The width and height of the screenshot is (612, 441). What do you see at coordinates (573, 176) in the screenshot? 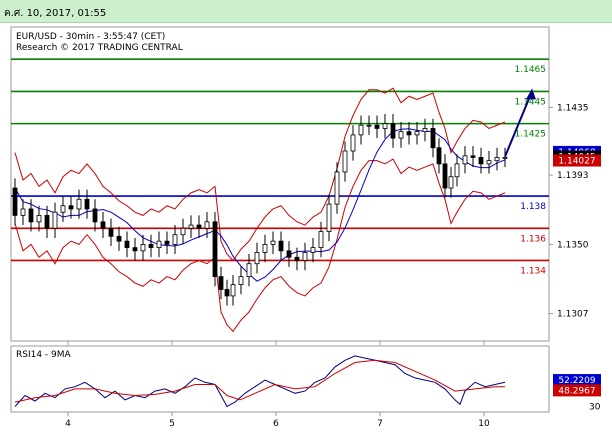
I see `price-tick-label: 1.1393` at bounding box center [573, 176].